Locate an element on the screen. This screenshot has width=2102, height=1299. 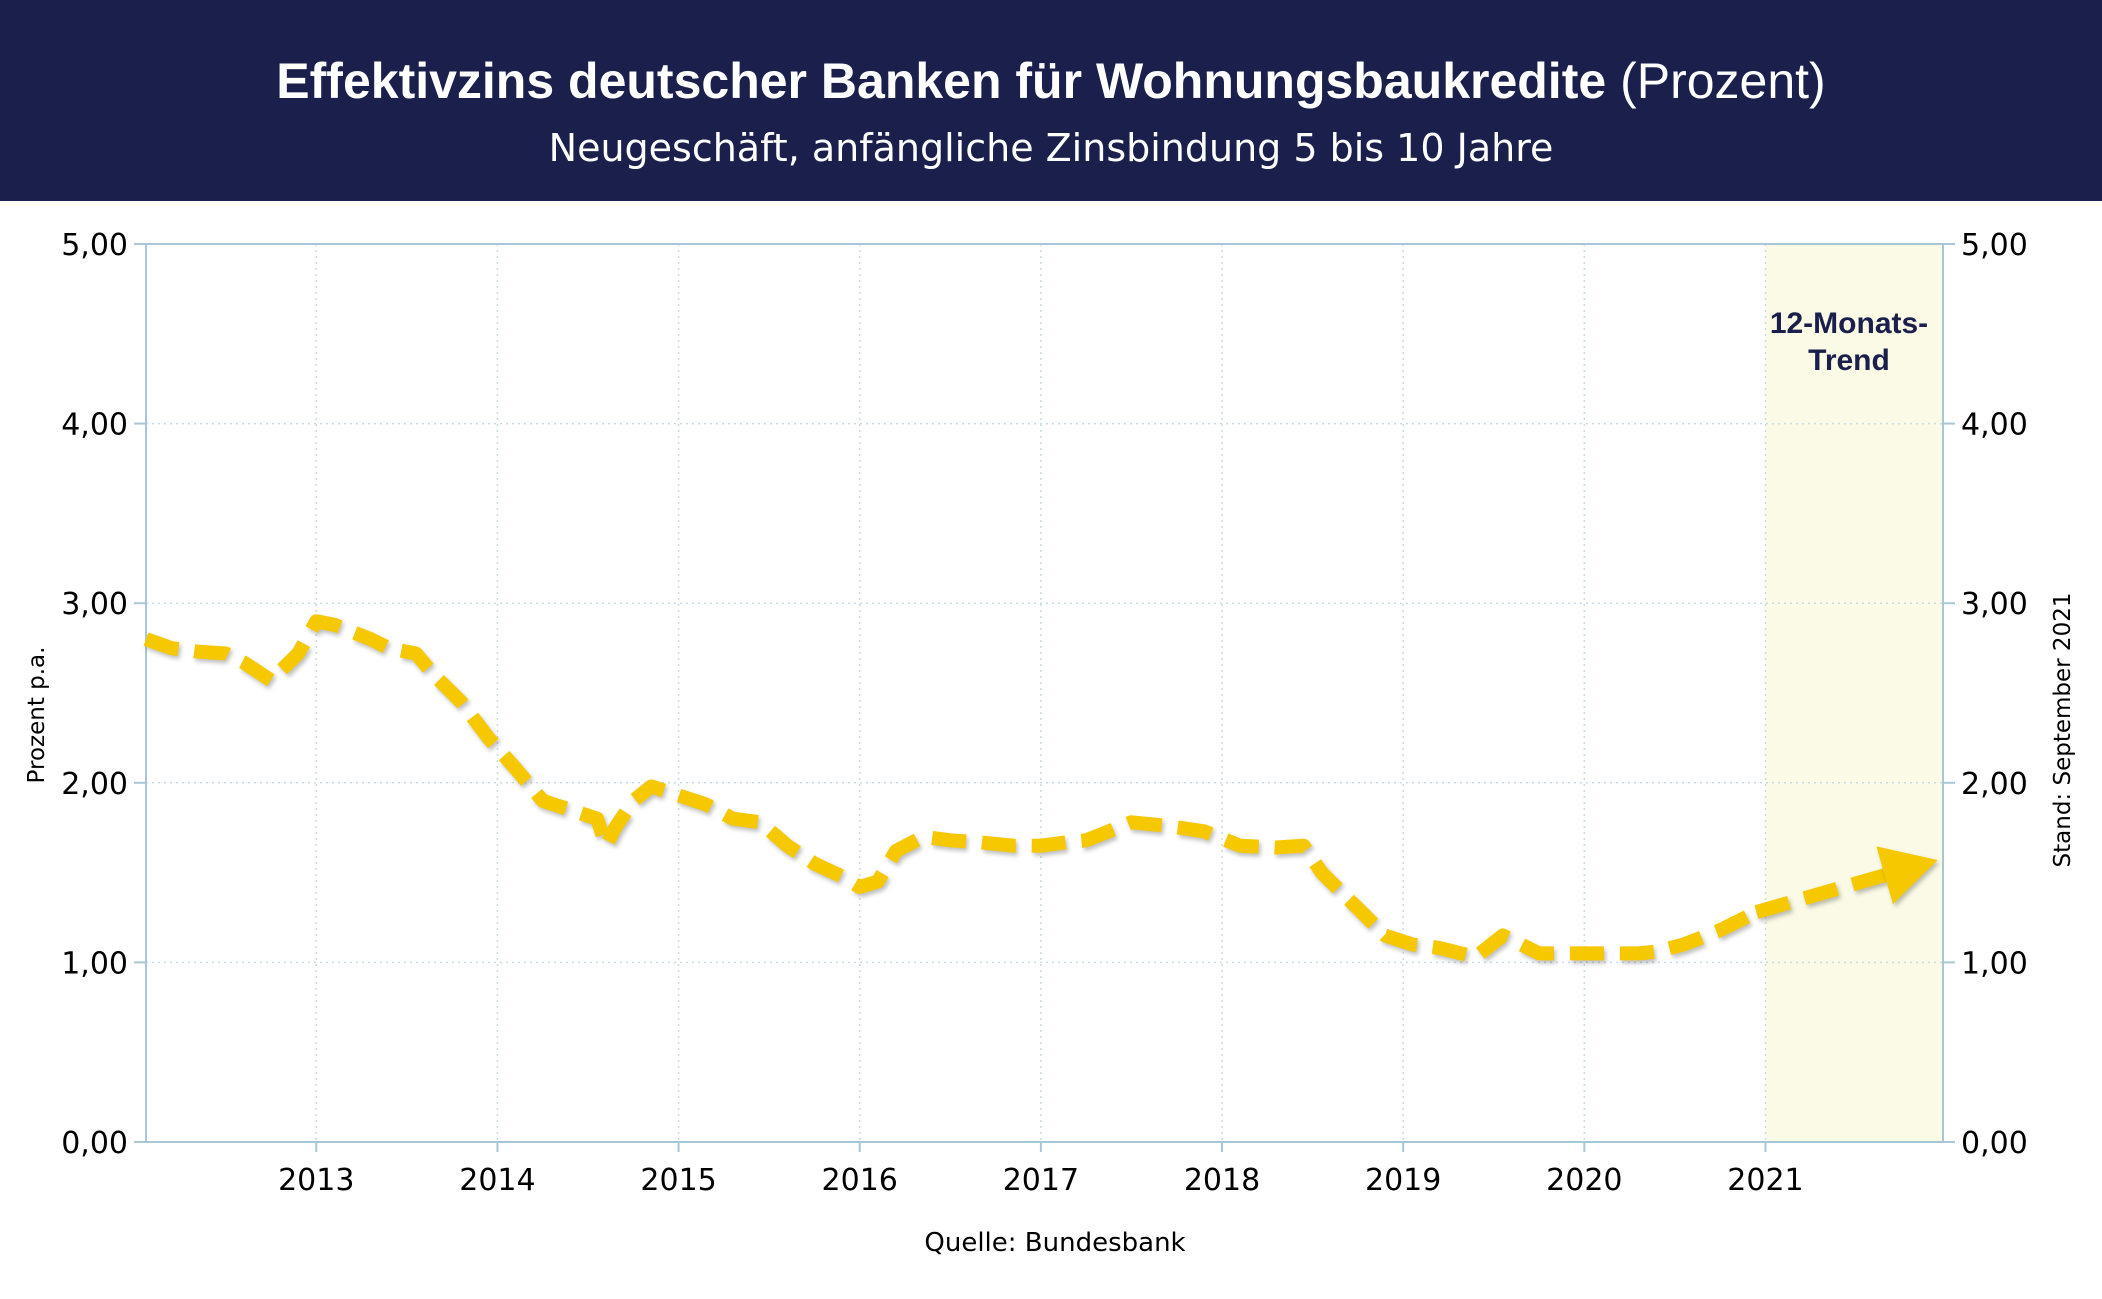
y-tick-label-left: 5,00 is located at coordinates (94, 245).